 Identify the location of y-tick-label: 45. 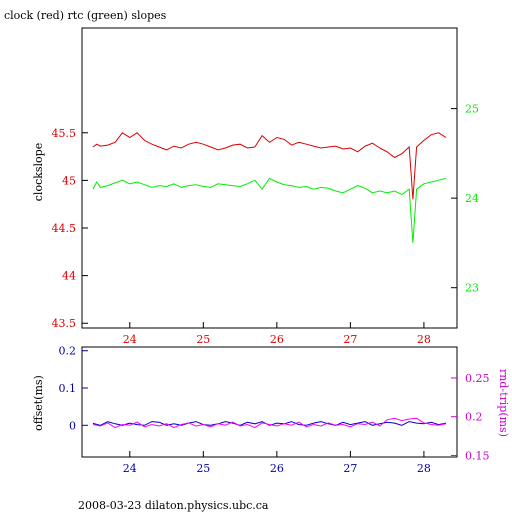
(69, 180).